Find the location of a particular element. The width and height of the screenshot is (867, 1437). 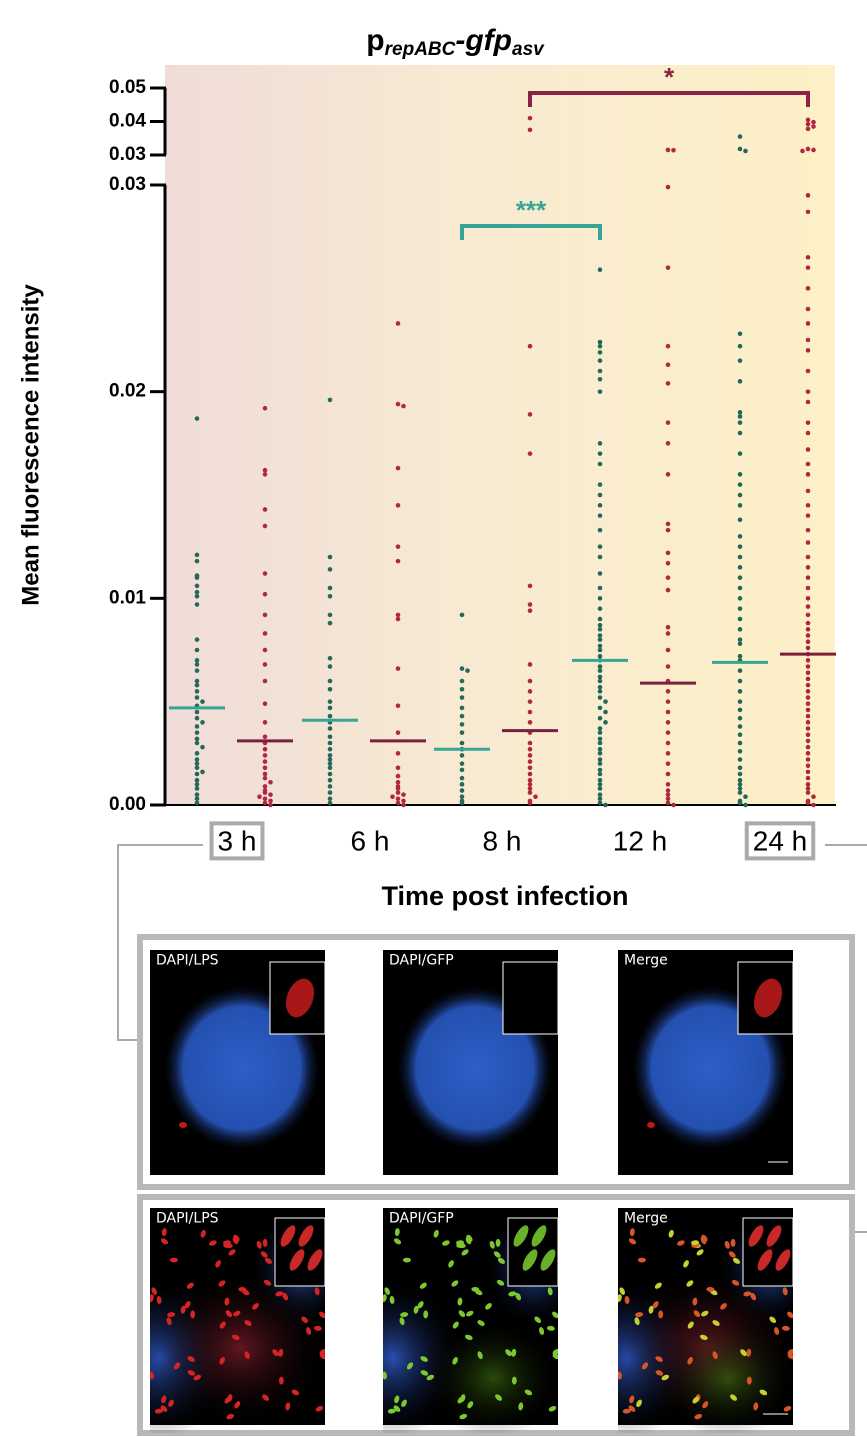

image-content is located at coordinates (237, 1320).